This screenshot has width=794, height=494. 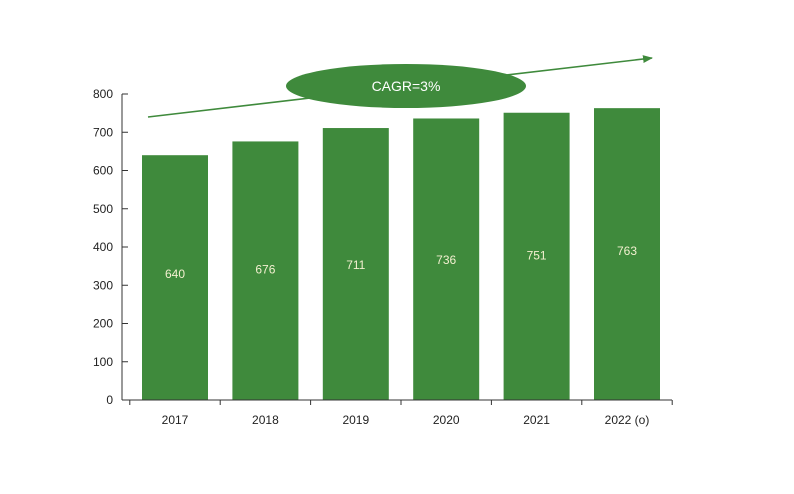 I want to click on bar-2017, so click(x=175, y=277).